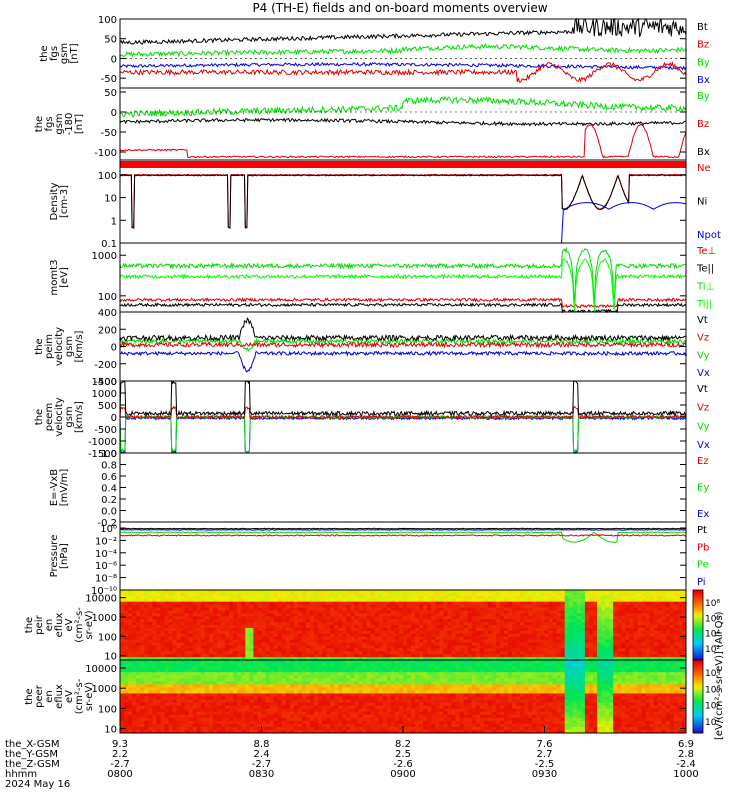 The image size is (750, 800). What do you see at coordinates (712, 674) in the screenshot?
I see `colorbar-tick: 10⁸` at bounding box center [712, 674].